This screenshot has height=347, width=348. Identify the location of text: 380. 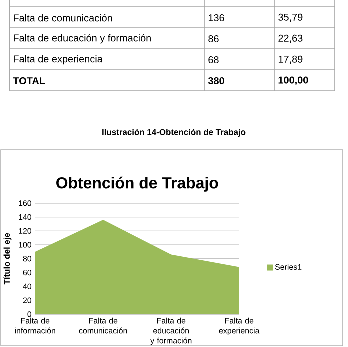
(216, 81).